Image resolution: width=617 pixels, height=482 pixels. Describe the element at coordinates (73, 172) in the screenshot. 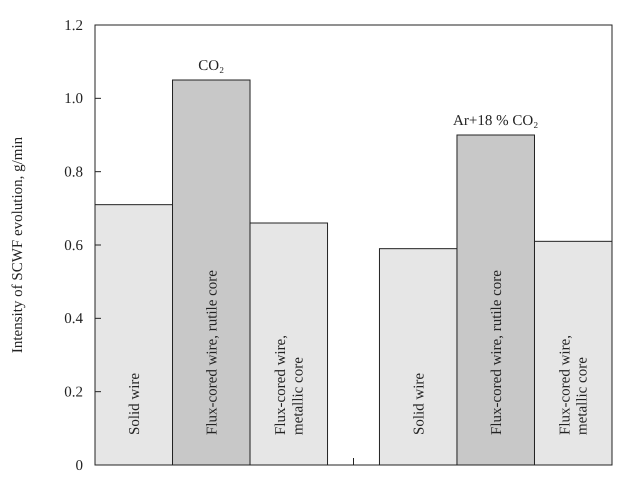

I see `y-tick-label: 0.8` at that location.